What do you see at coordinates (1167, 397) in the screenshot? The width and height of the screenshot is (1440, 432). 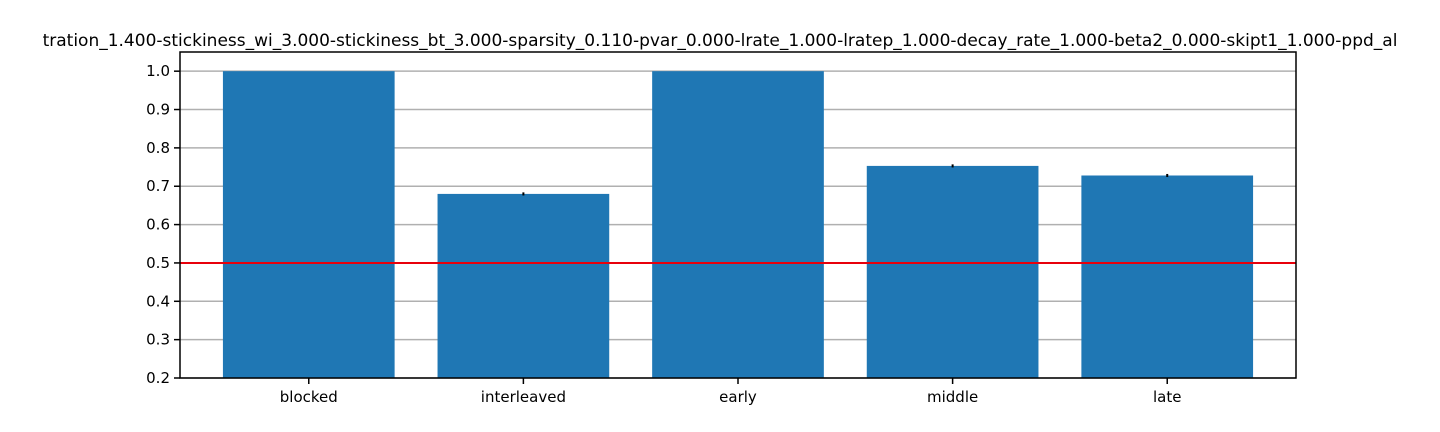 I see `x-tick-label: late` at bounding box center [1167, 397].